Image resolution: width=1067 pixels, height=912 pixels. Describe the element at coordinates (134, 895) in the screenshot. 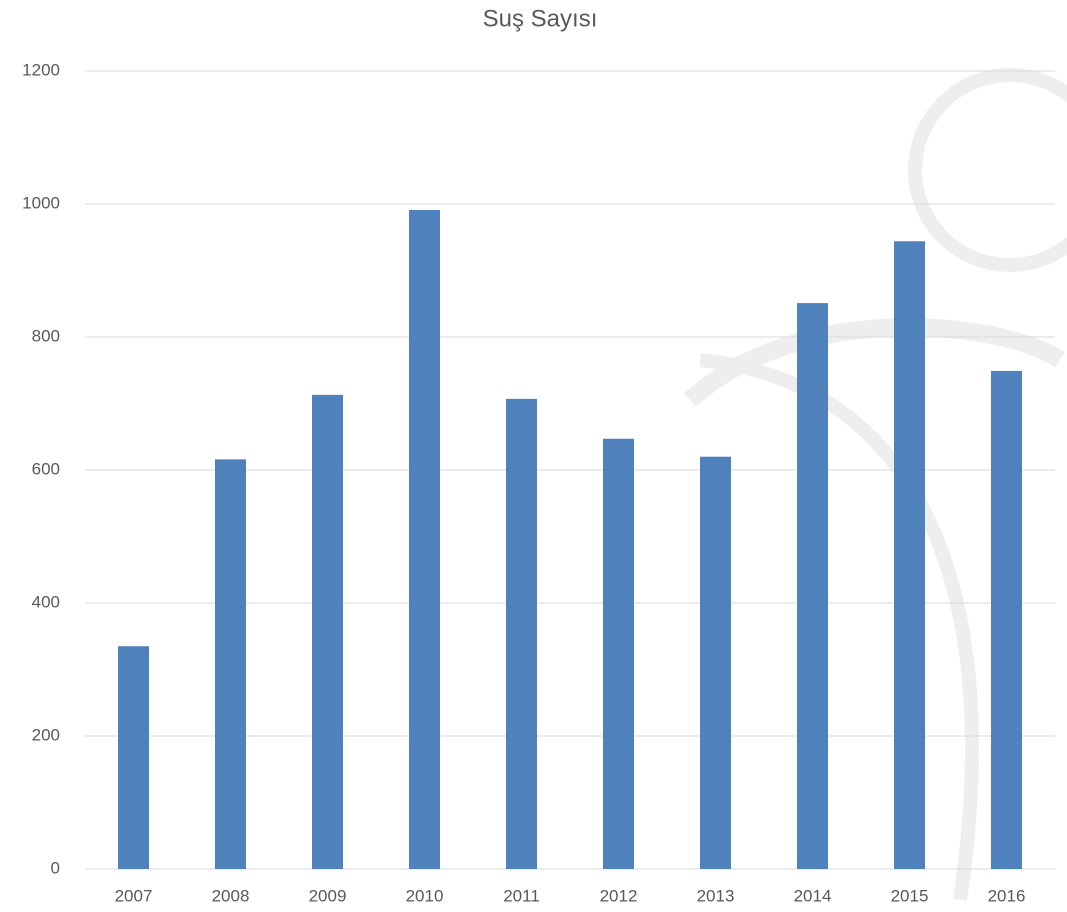

I see `x-tick-label: 2007` at that location.